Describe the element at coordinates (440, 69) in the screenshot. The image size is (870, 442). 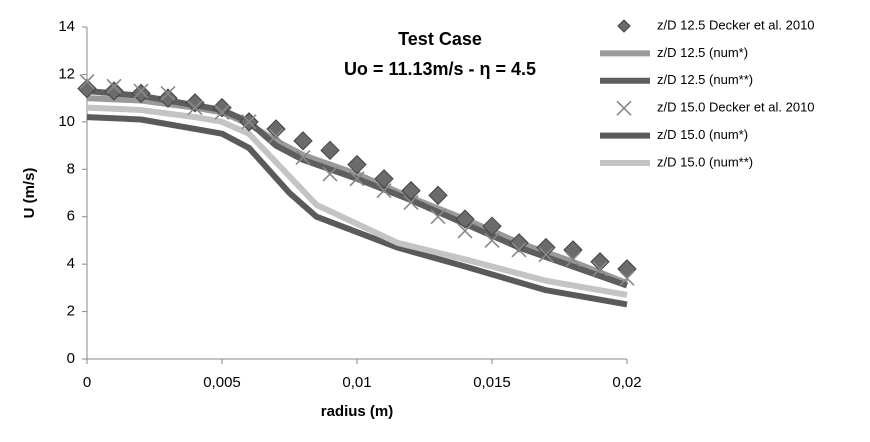
I see `chart-subtitle: Uo = 11.13m/s - η = 4.5` at that location.